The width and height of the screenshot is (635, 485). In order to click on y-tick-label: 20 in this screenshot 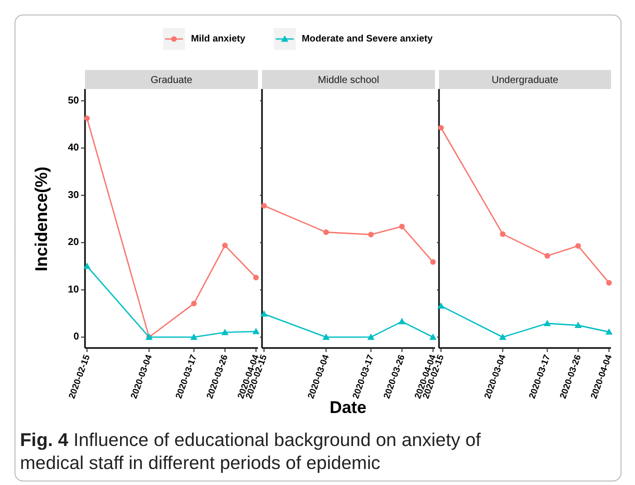, I will do `click(74, 242)`.